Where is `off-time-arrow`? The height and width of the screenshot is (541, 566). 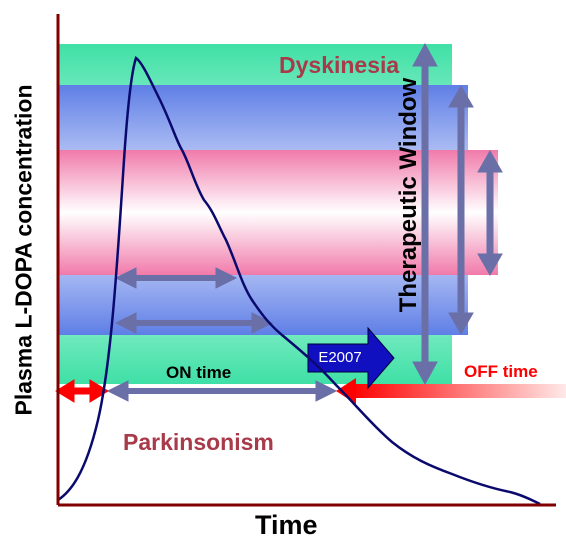
off-time-arrow is located at coordinates (451, 391).